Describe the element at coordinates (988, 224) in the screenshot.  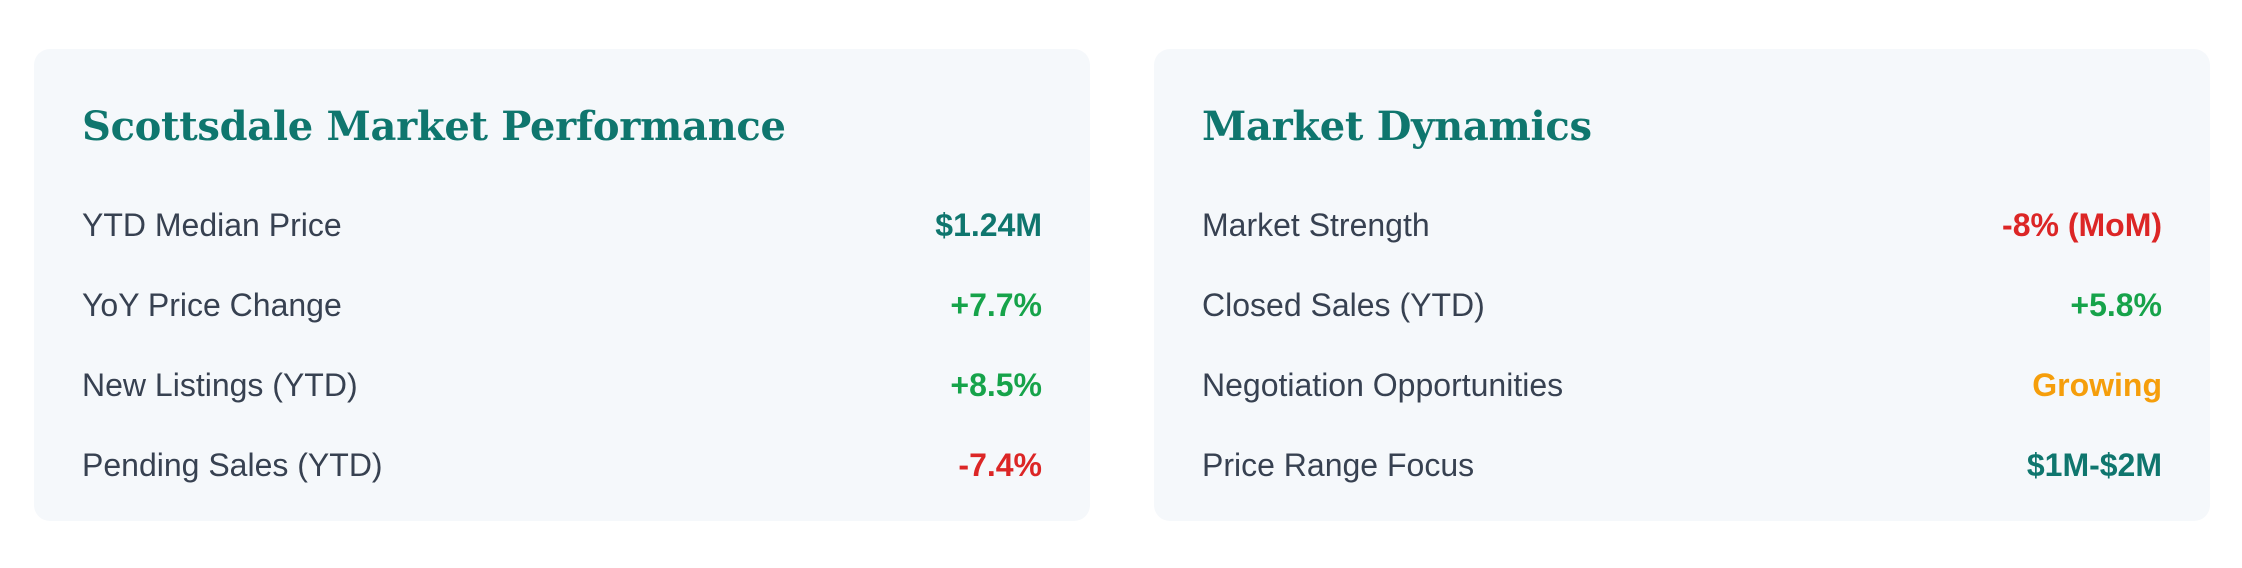
I see `metric-value: $1.24M` at that location.